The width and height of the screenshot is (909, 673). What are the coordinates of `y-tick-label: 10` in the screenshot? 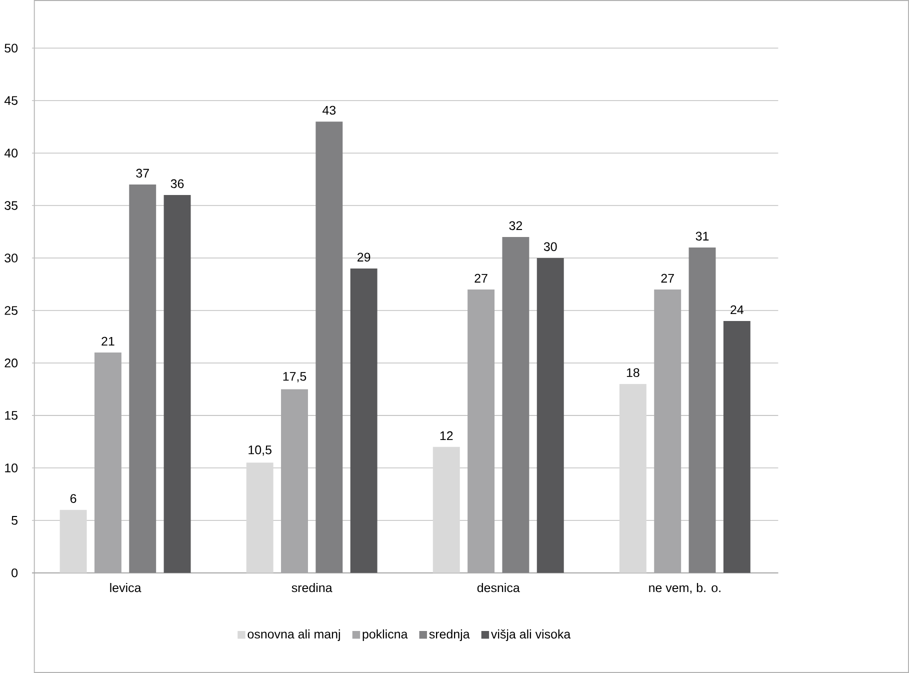 It's located at (11, 468).